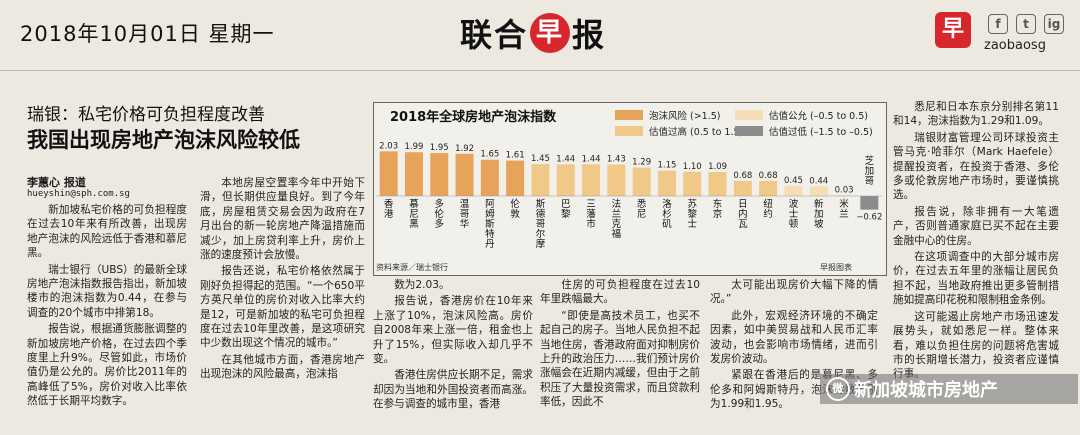 The height and width of the screenshot is (435, 1080). What do you see at coordinates (801, 115) in the screenshot?
I see `legend-item: 估值公允 (–0.5 to 0.5)` at bounding box center [801, 115].